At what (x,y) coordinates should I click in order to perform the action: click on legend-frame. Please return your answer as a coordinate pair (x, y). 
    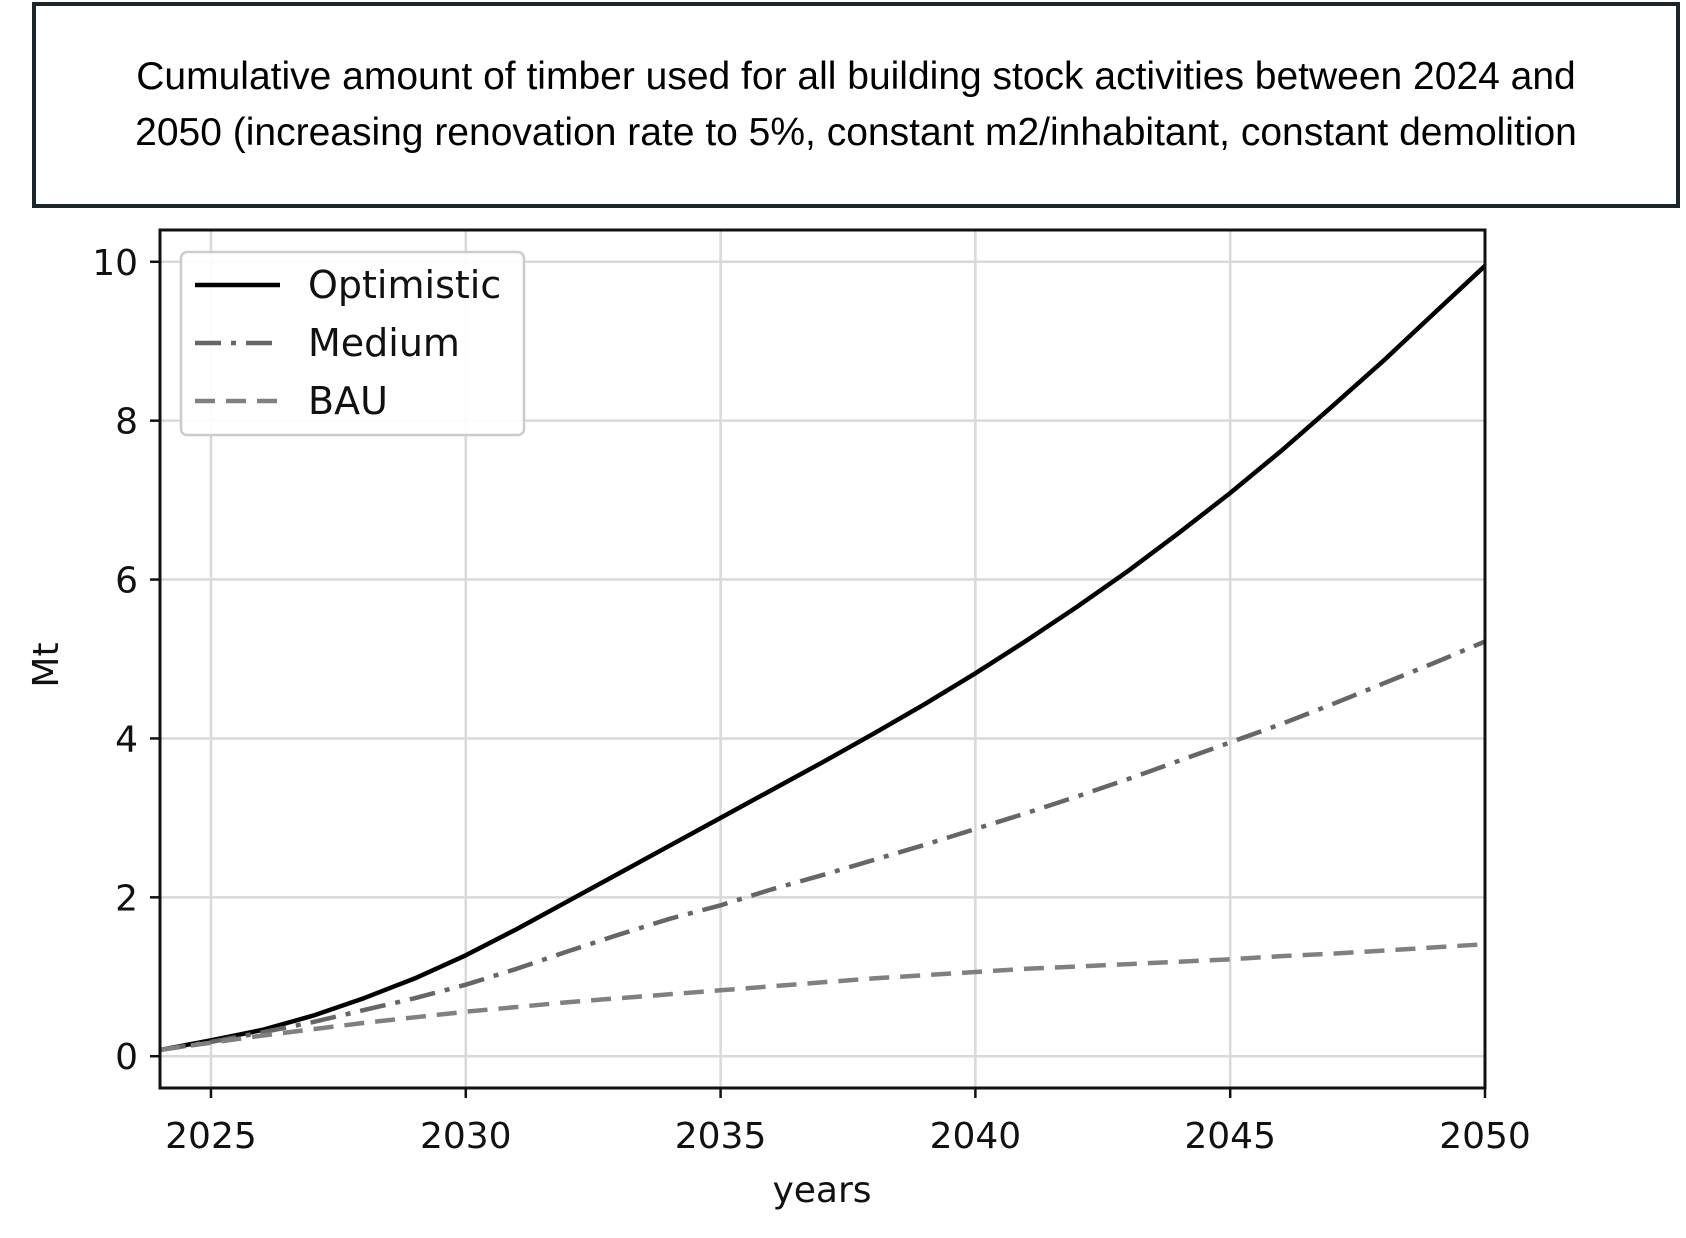
    Looking at the image, I should click on (352, 343).